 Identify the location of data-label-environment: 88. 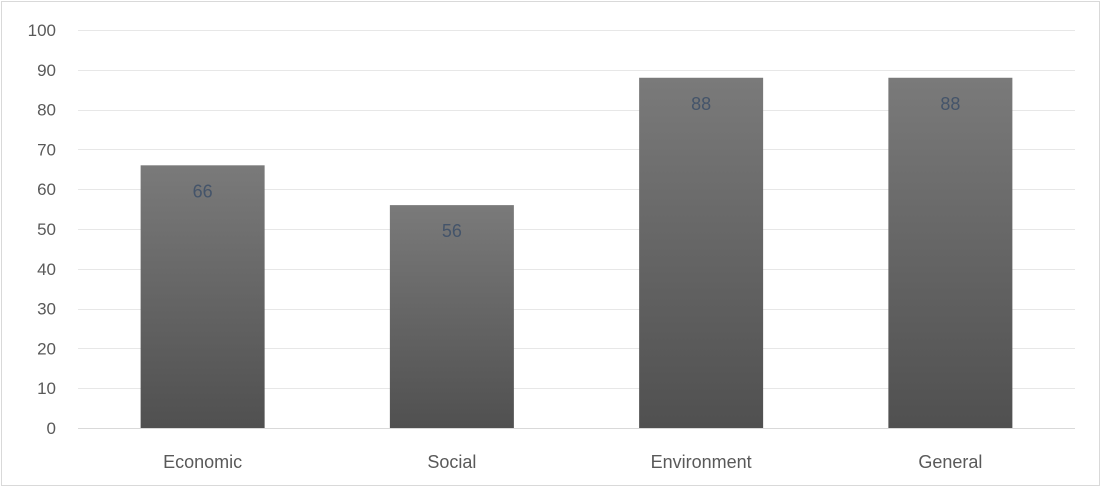
(701, 104).